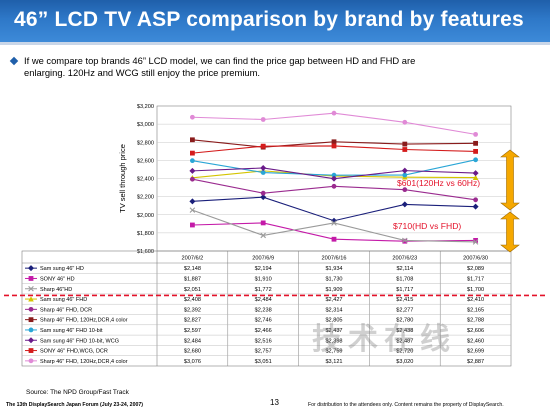  What do you see at coordinates (475, 300) in the screenshot?
I see `table-cell: $2,410` at bounding box center [475, 300].